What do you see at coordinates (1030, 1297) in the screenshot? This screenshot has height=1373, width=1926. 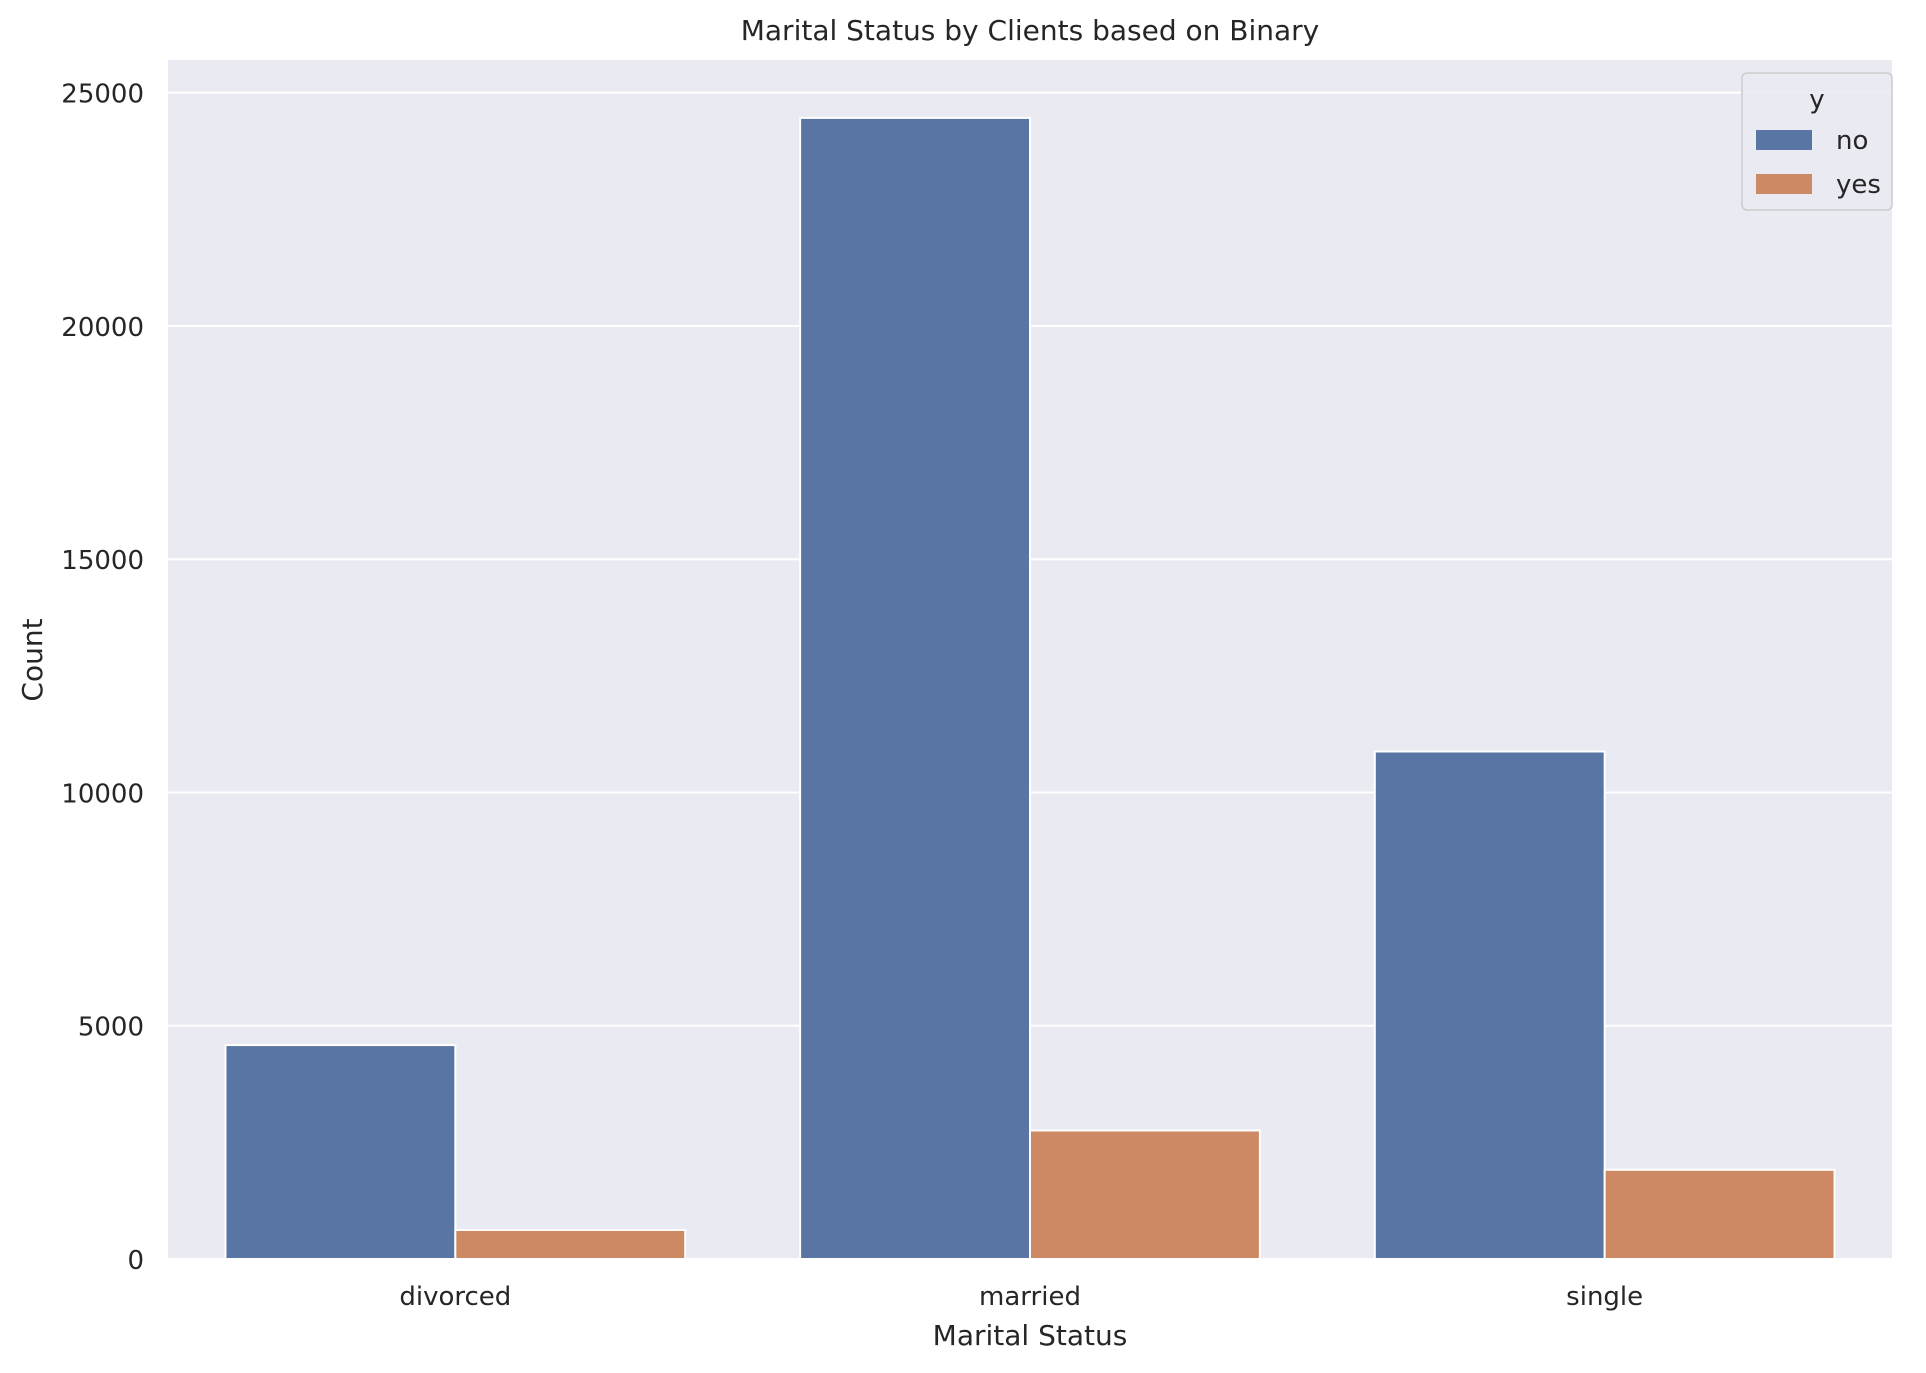 I see `x-tick-label-married: married` at bounding box center [1030, 1297].